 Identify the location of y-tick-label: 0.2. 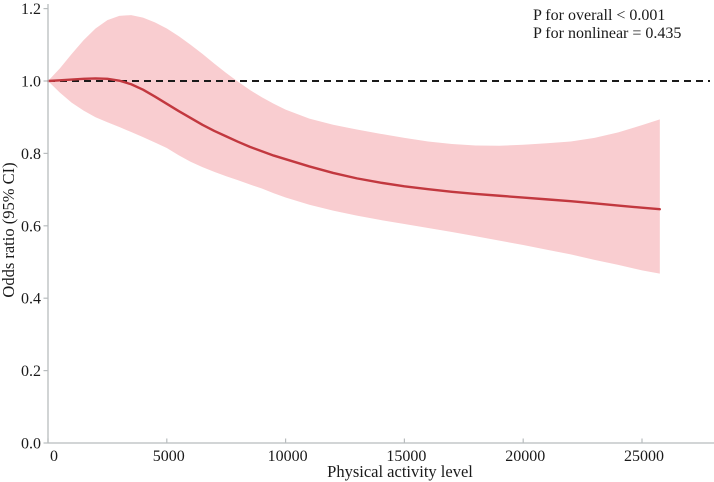
(31, 371).